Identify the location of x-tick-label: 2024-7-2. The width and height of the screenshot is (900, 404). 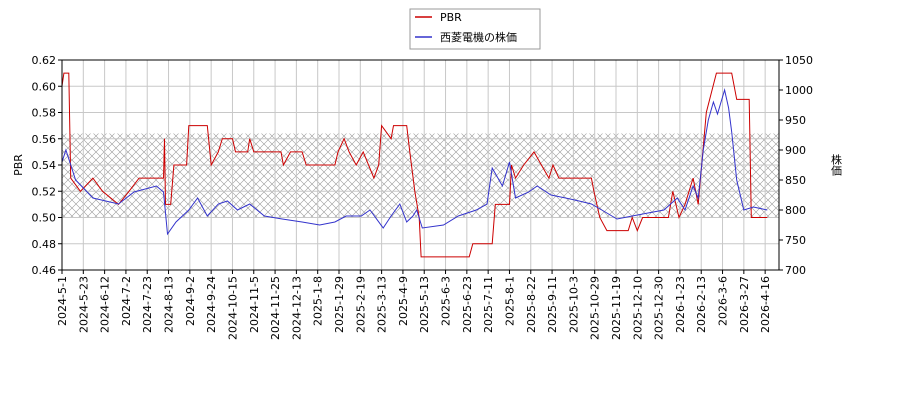
(126, 301).